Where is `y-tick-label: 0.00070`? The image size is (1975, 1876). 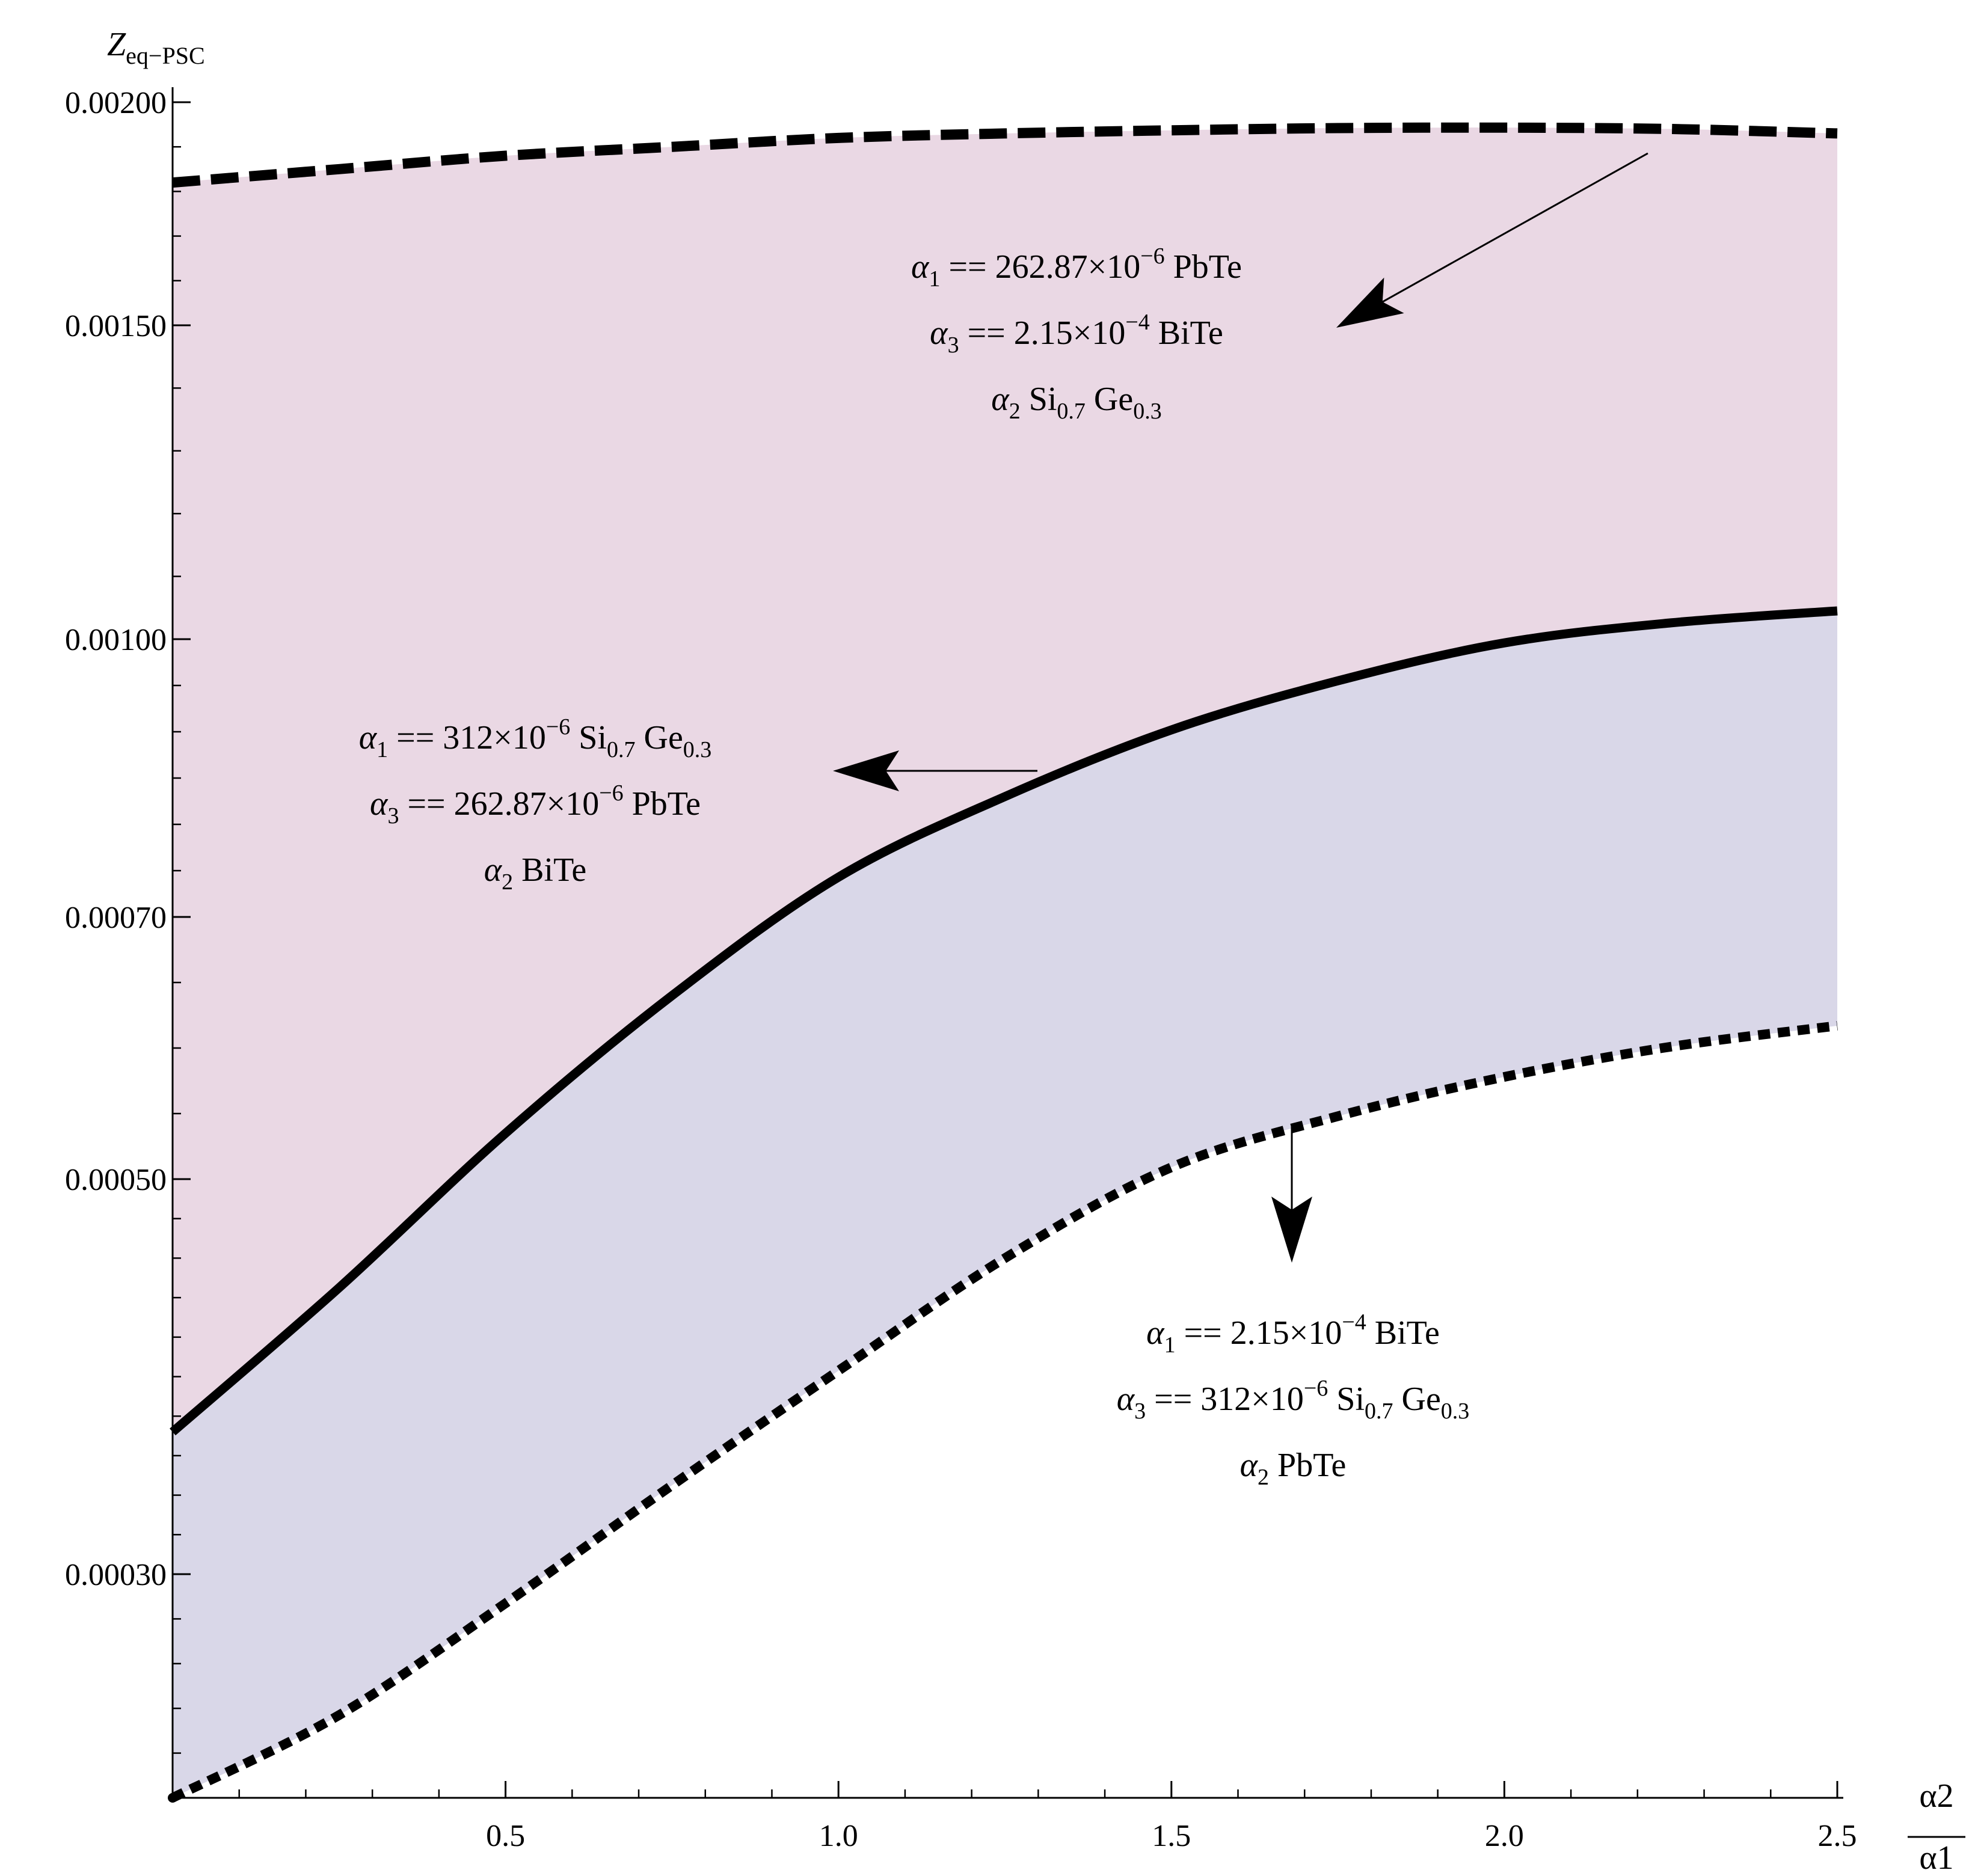
y-tick-label: 0.00070 is located at coordinates (116, 918).